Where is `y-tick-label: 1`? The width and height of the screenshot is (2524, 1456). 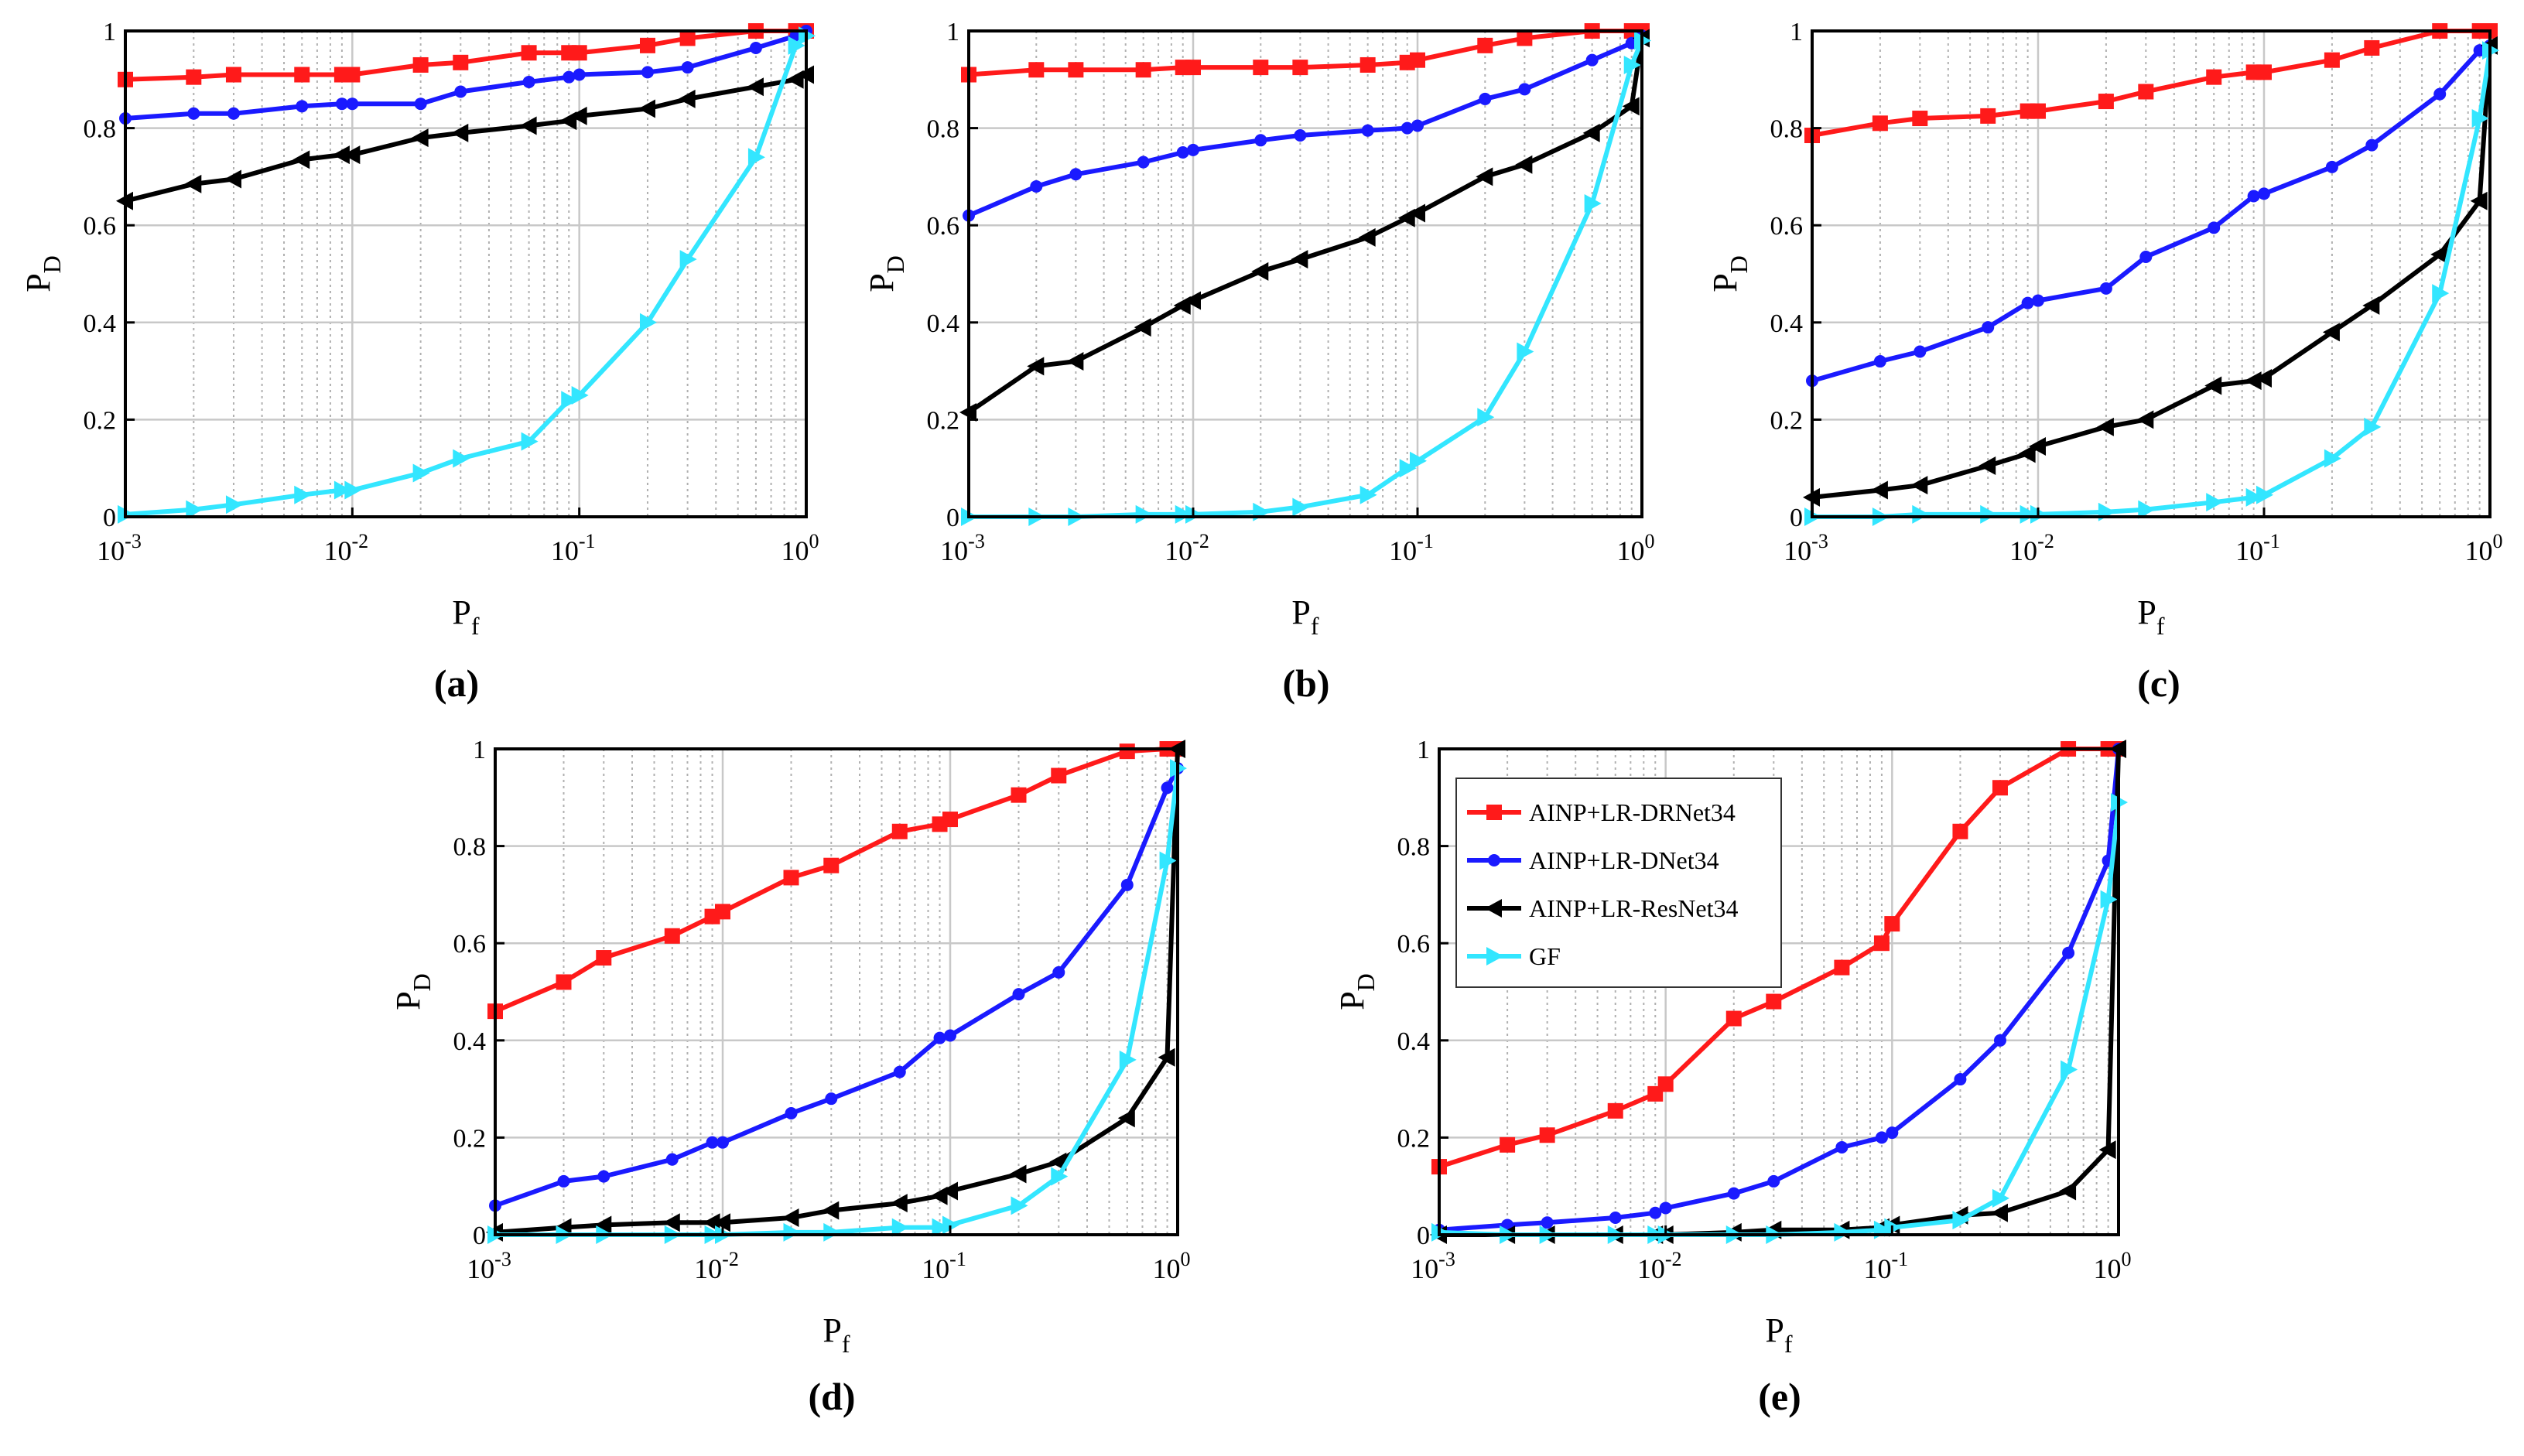
y-tick-label: 1 is located at coordinates (952, 32).